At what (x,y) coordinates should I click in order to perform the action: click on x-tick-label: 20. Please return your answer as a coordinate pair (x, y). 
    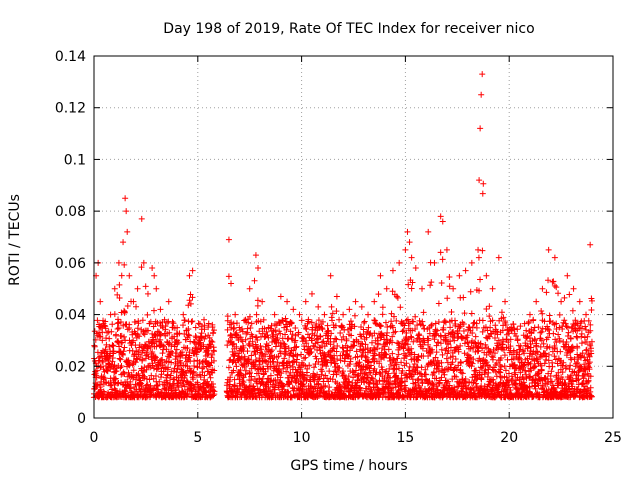
    Looking at the image, I should click on (509, 438).